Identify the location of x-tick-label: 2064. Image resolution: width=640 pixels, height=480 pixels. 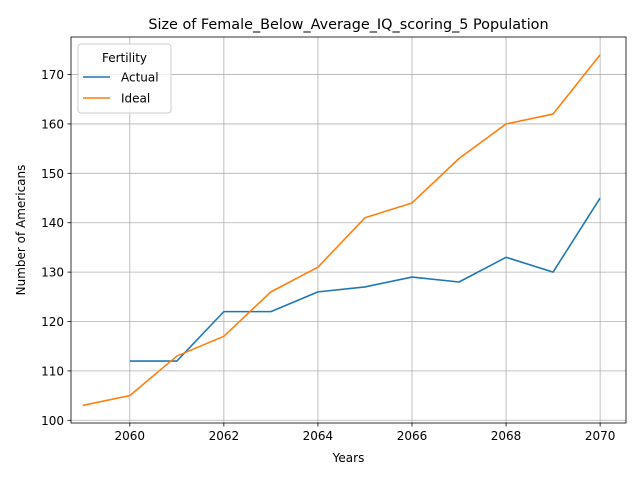
(318, 436).